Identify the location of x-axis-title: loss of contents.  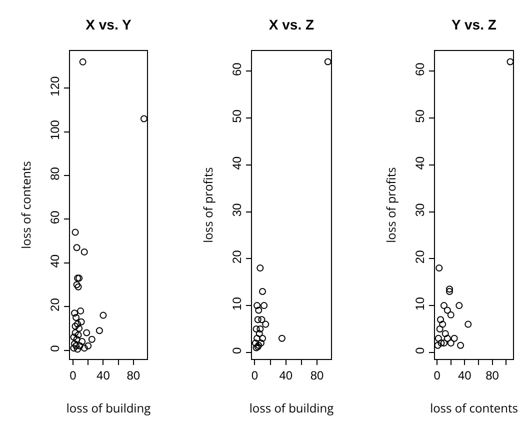
(474, 407).